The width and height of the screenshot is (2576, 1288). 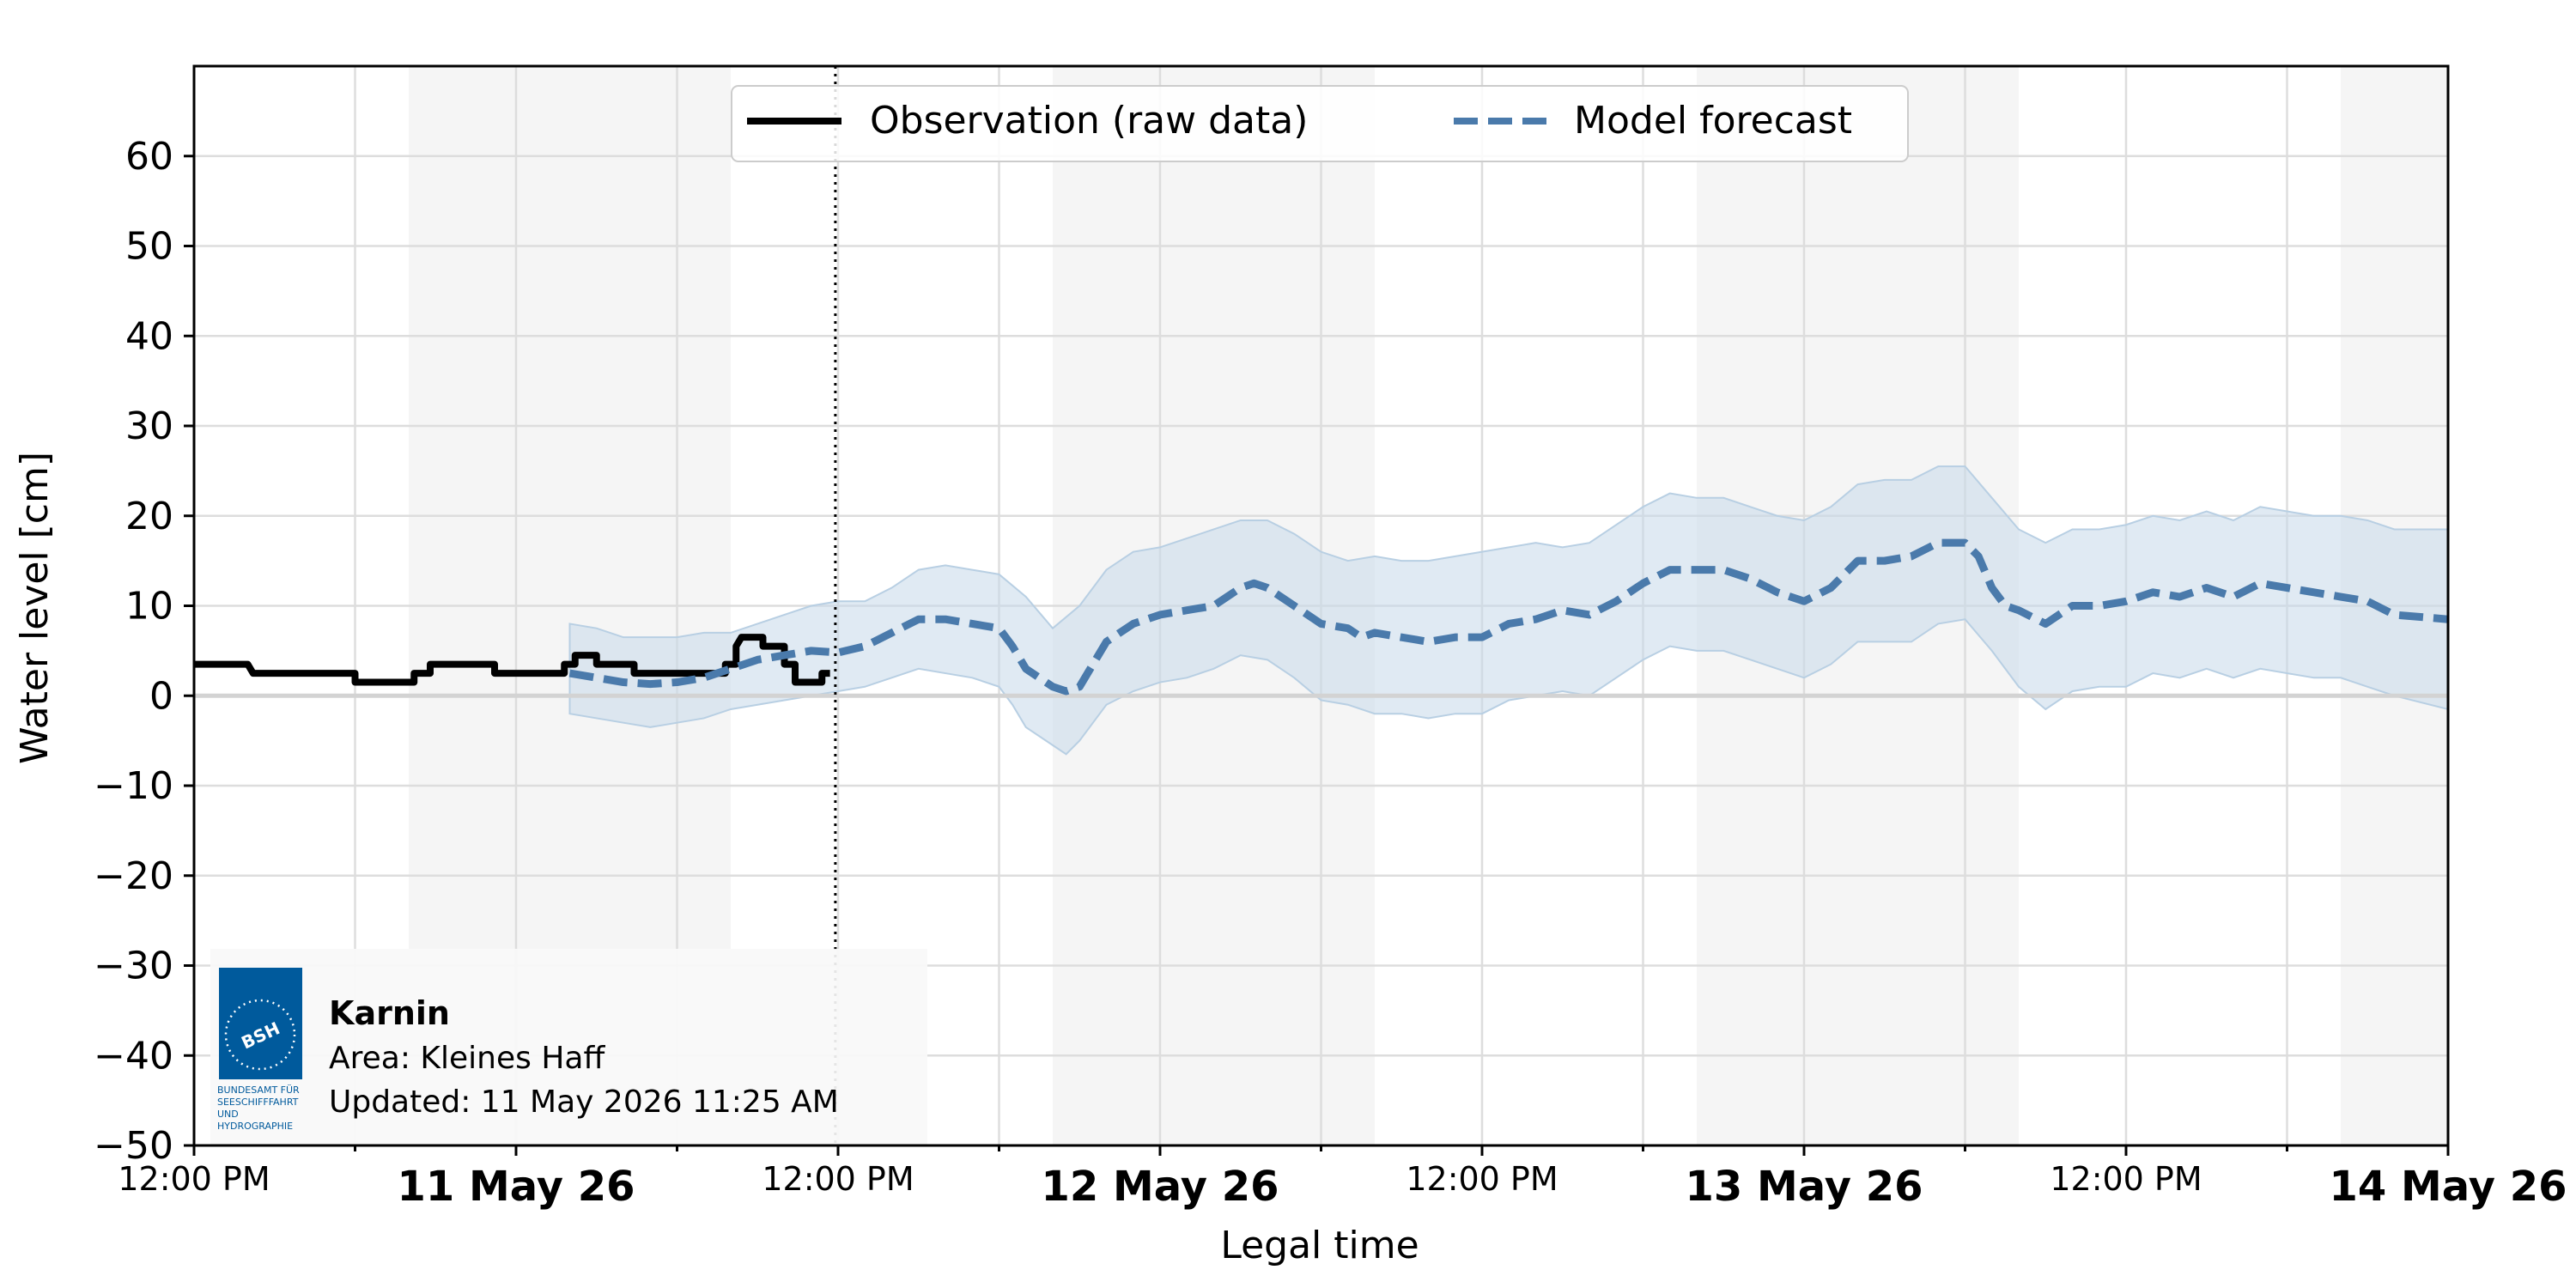 I want to click on legend: Observation (raw data) Model forecast, so click(x=1320, y=123).